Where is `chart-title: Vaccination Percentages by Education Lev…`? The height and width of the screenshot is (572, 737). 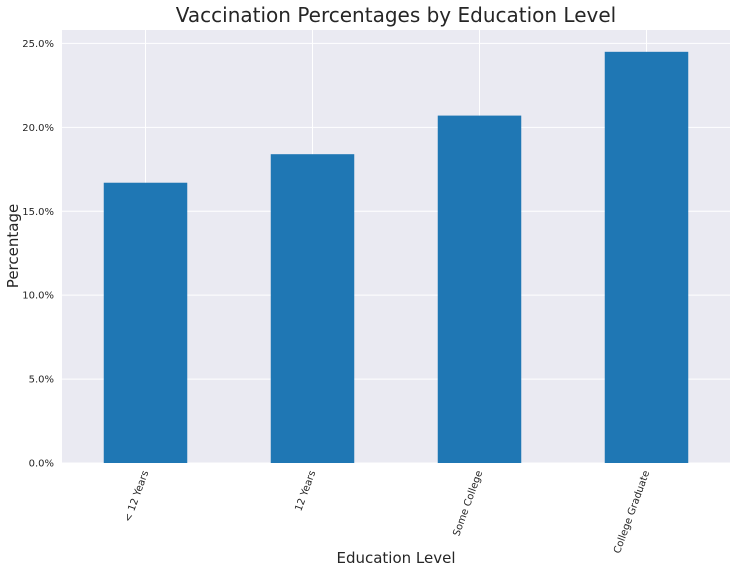
chart-title: Vaccination Percentages by Education Lev… is located at coordinates (396, 15).